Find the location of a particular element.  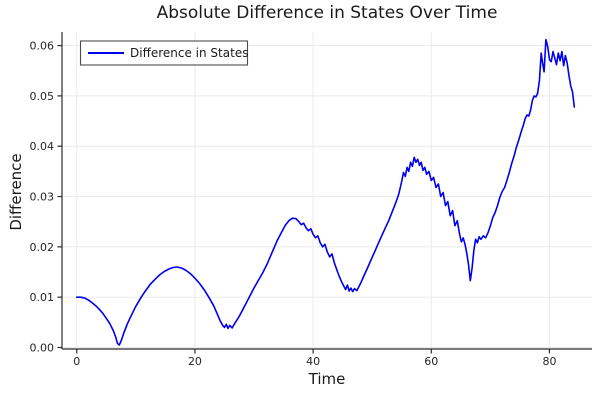

x-axis-label: Time is located at coordinates (327, 379).